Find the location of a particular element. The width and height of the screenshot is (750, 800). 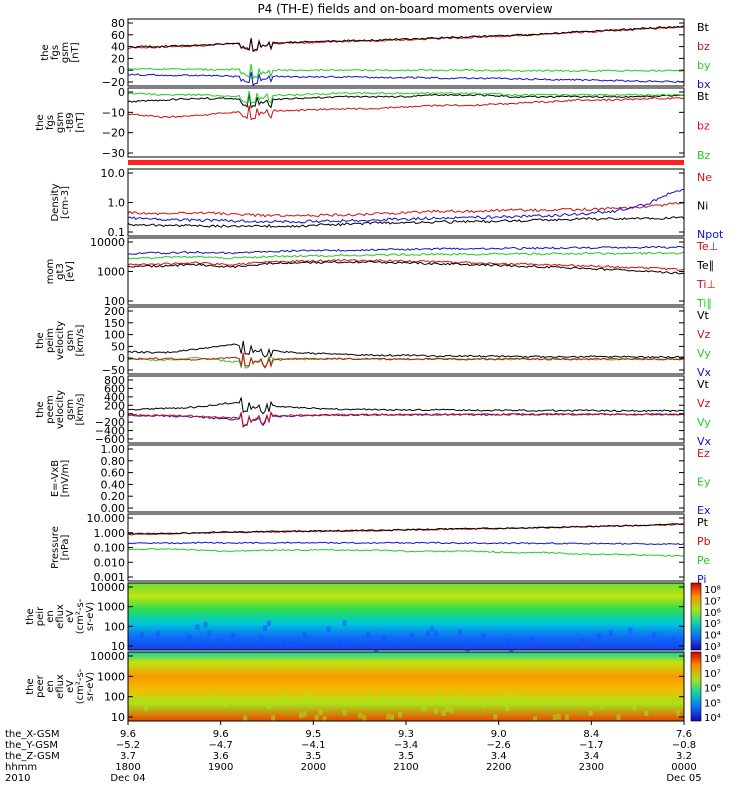

x-tick-label: Dec 04 is located at coordinates (127, 778).